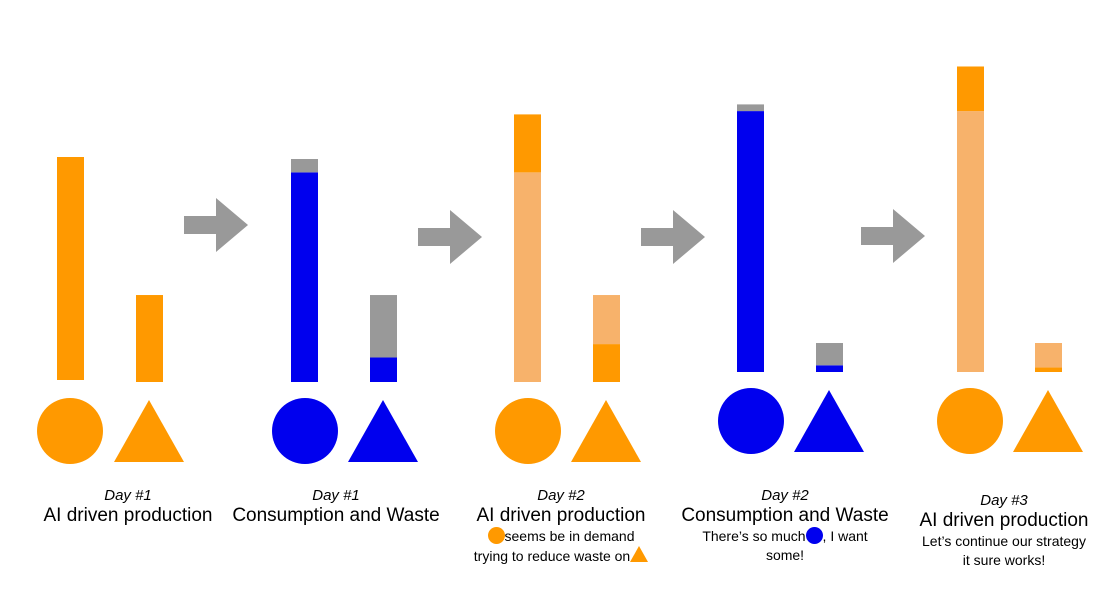 The width and height of the screenshot is (1107, 604). I want to click on note-text: some!, so click(785, 555).